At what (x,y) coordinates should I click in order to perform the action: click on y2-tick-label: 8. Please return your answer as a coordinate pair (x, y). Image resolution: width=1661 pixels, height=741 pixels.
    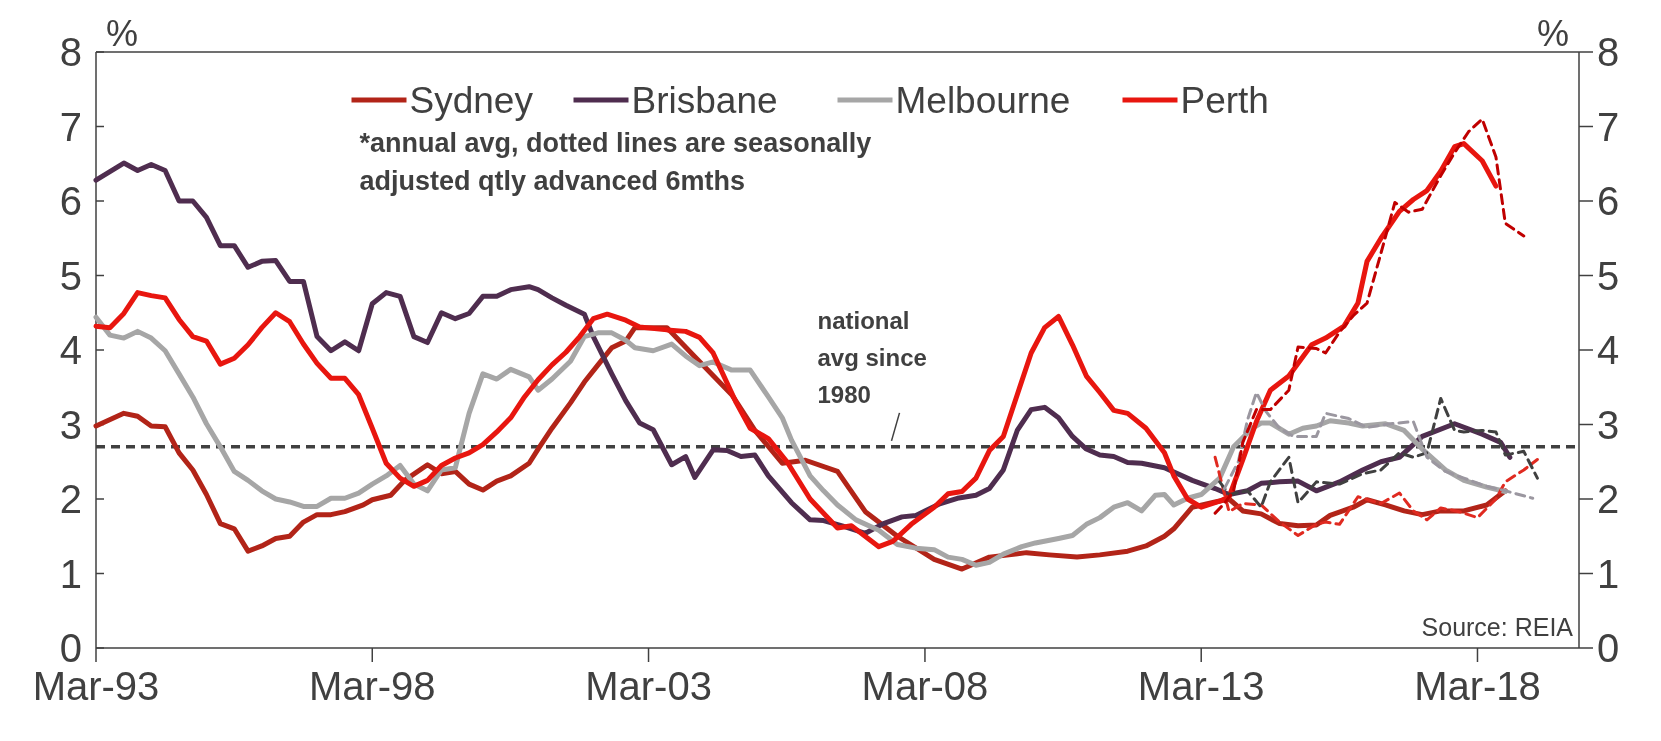
    Looking at the image, I should click on (1608, 52).